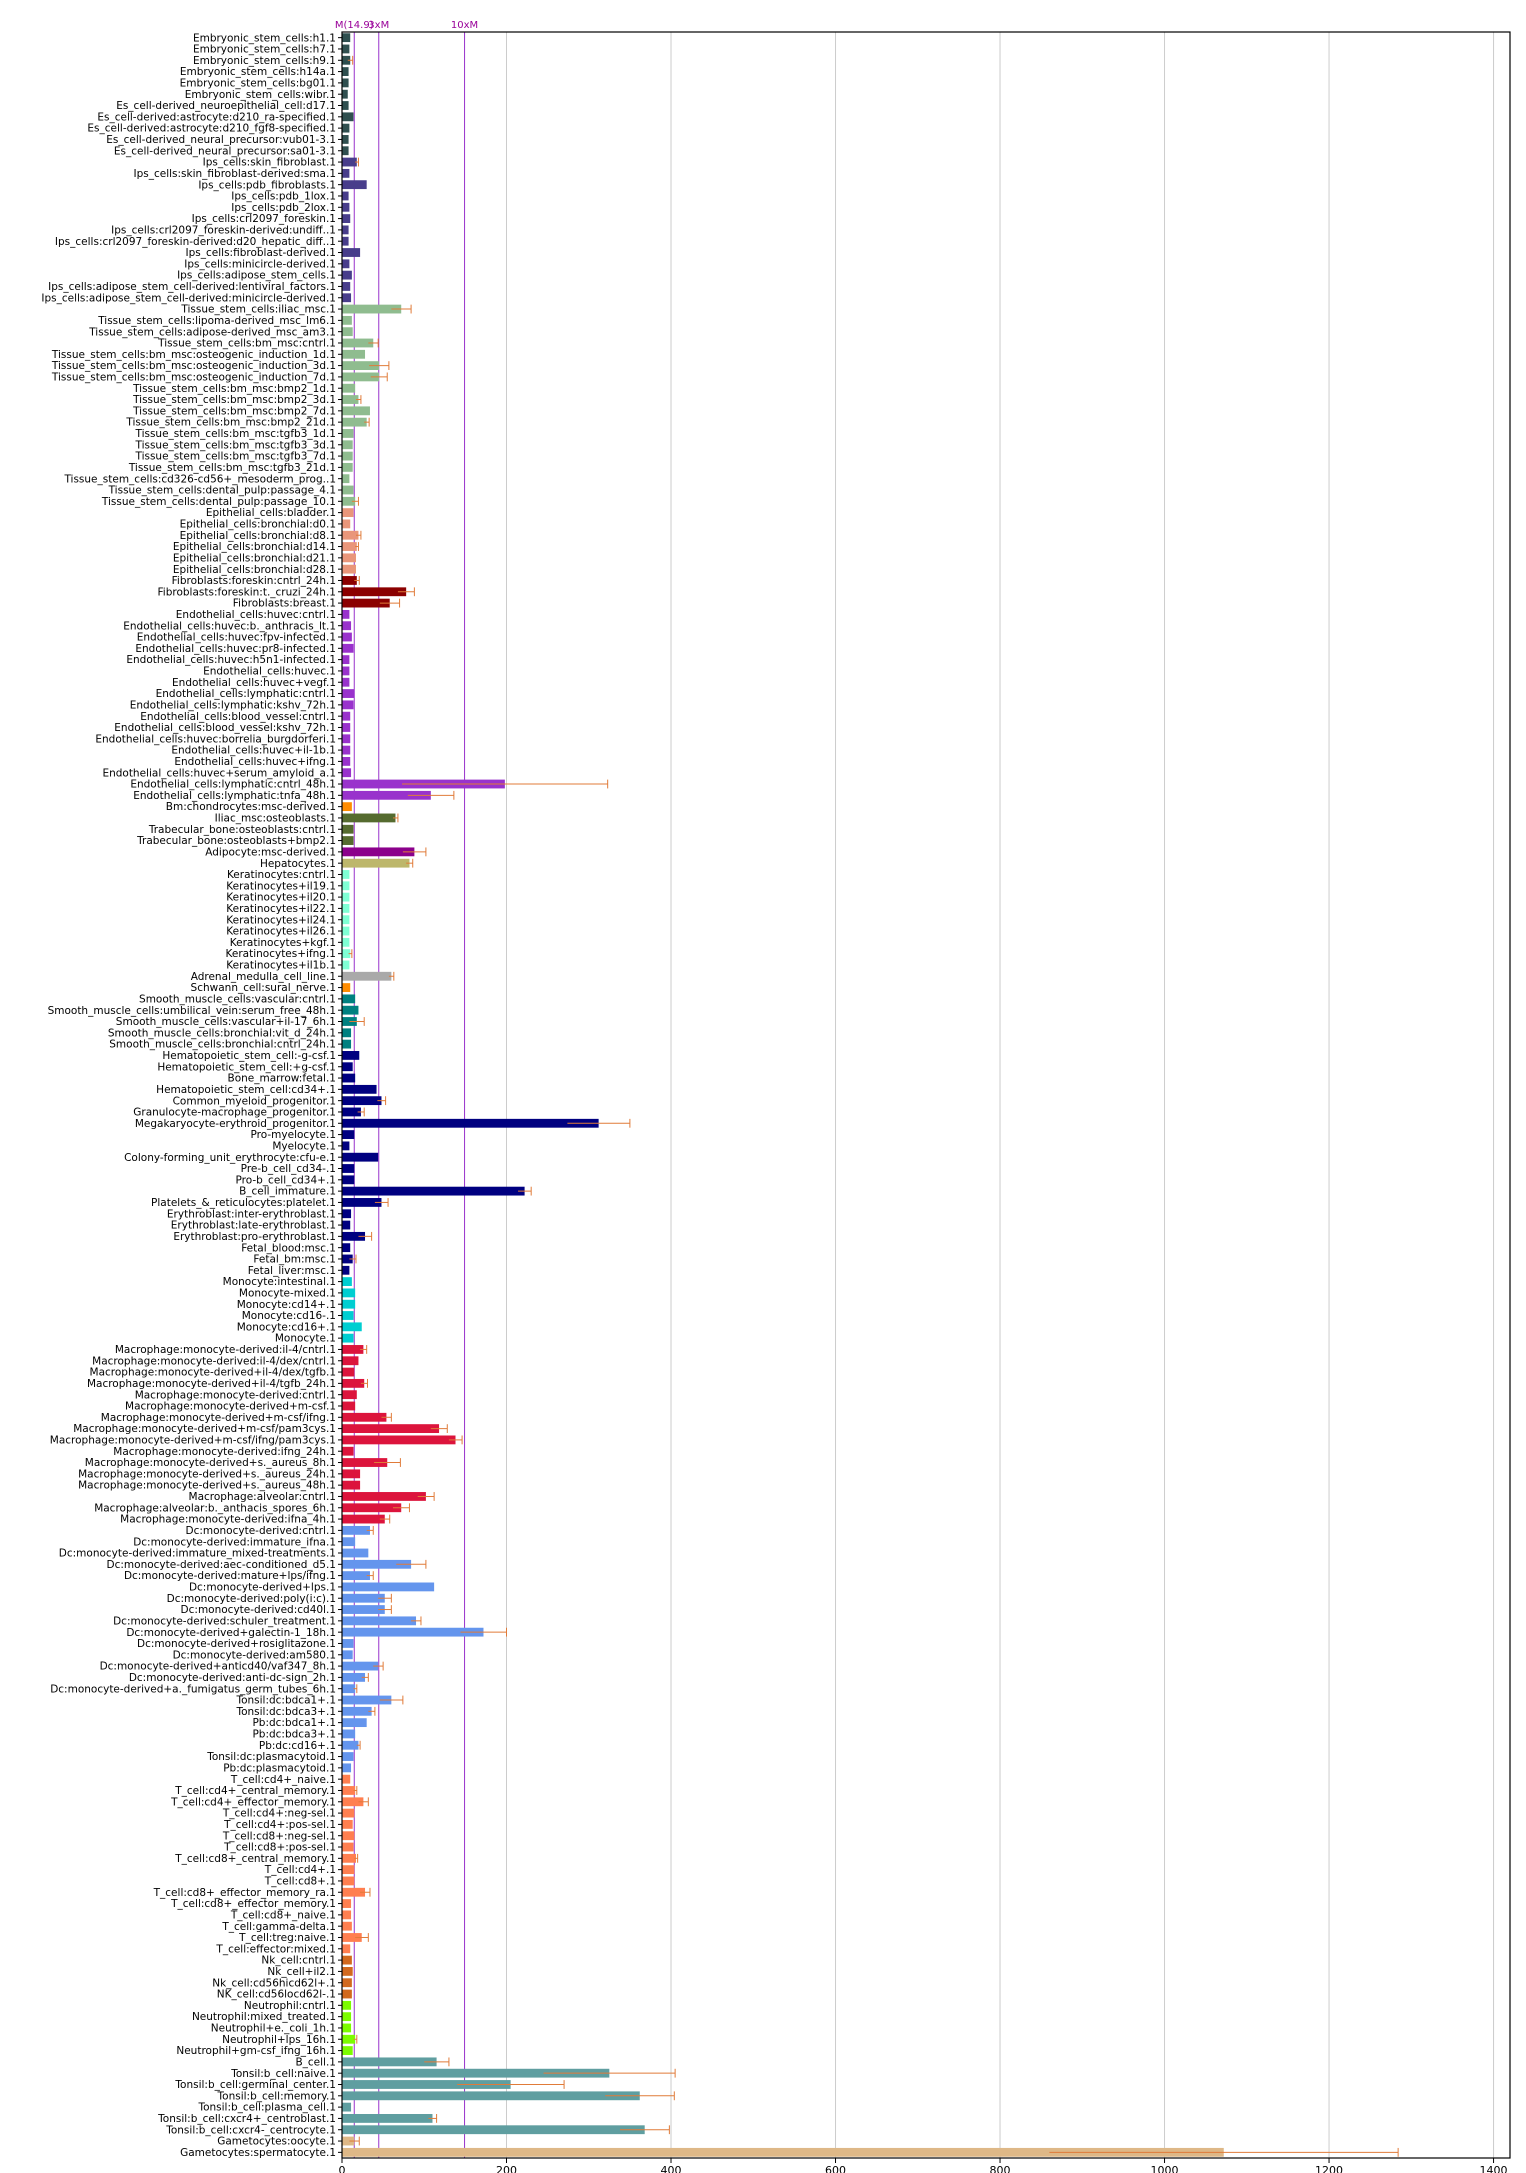 The image size is (1526, 2173). Describe the element at coordinates (261, 253) in the screenshot. I see `category-label: Ips_cells:fibroblast-derived.1` at that location.